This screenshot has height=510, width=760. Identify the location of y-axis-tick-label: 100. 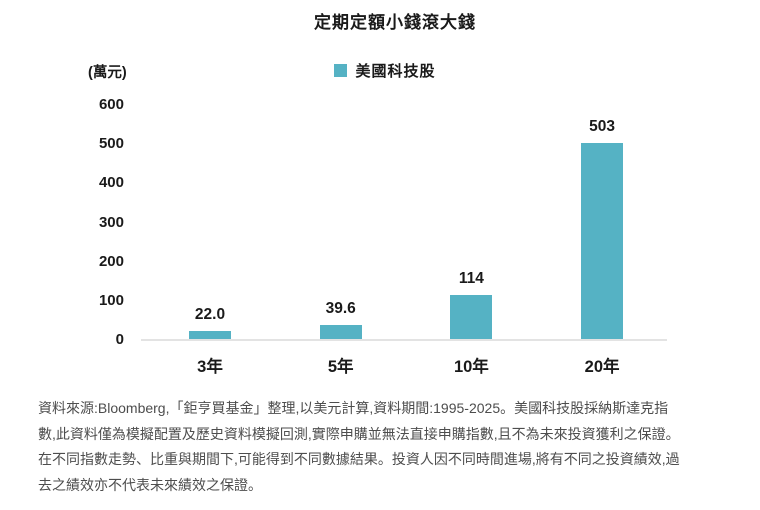
(111, 300).